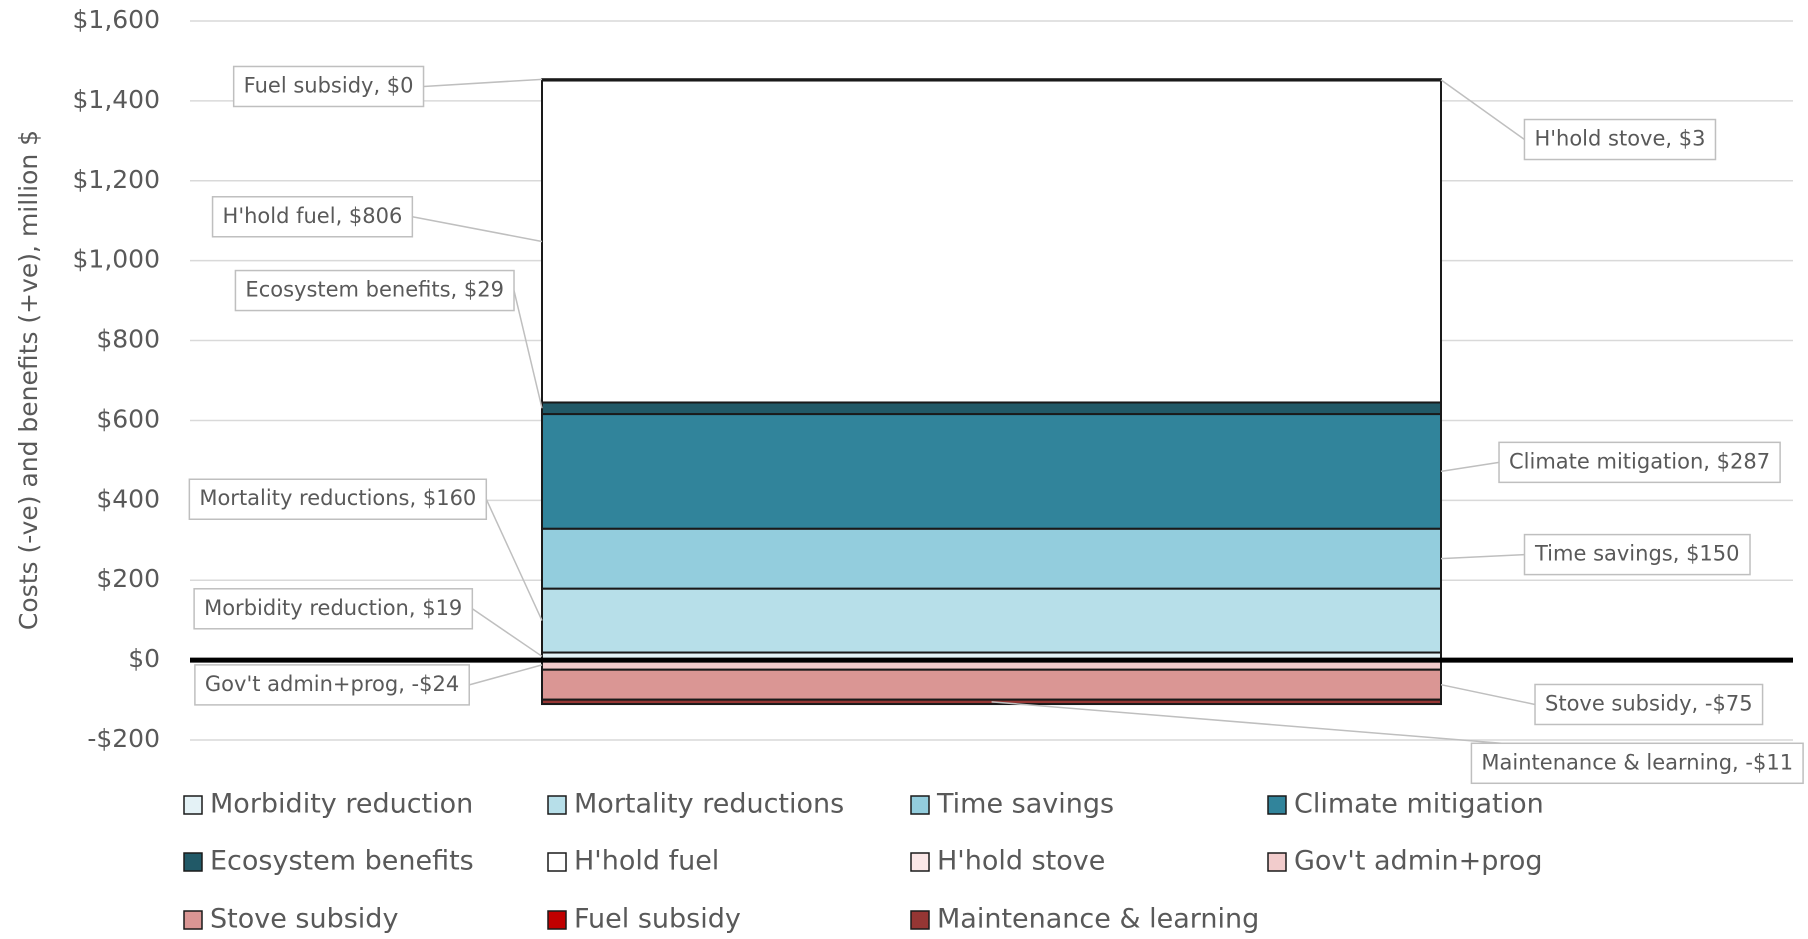  Describe the element at coordinates (342, 861) in the screenshot. I see `legend-label: Ecosystem benefits` at that location.